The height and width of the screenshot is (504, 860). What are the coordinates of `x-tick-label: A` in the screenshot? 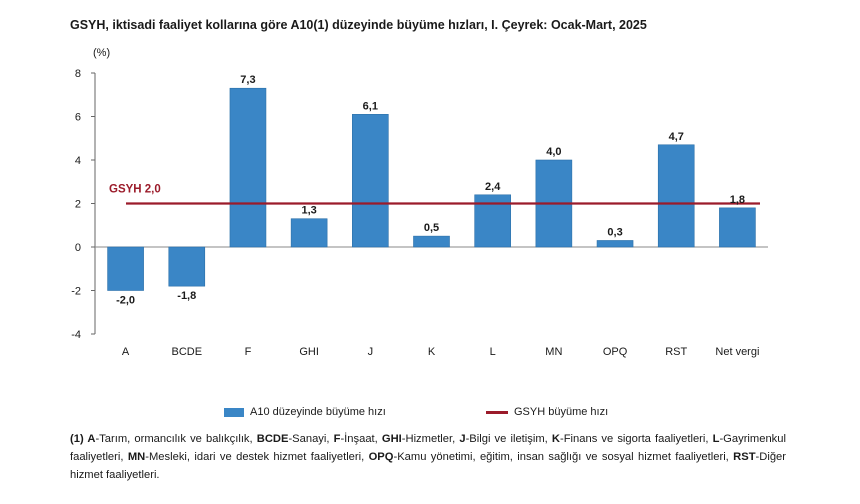 It's located at (126, 352).